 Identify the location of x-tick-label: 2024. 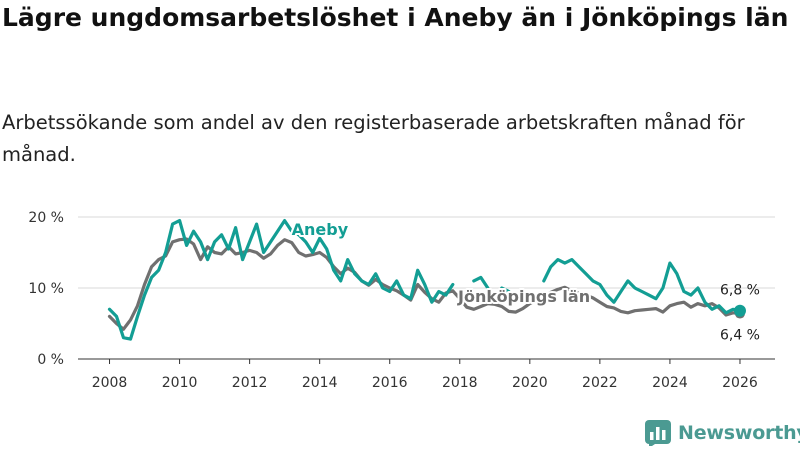
(670, 383).